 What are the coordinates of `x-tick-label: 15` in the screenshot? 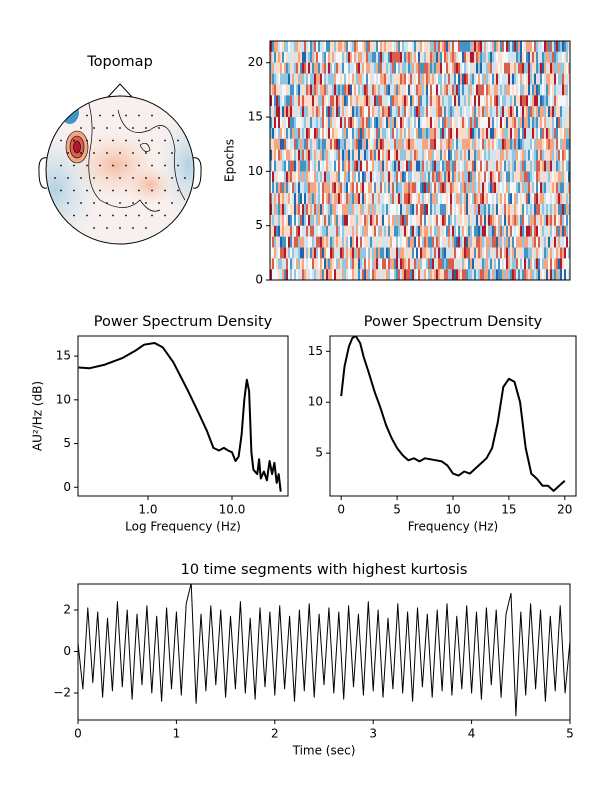 It's located at (508, 510).